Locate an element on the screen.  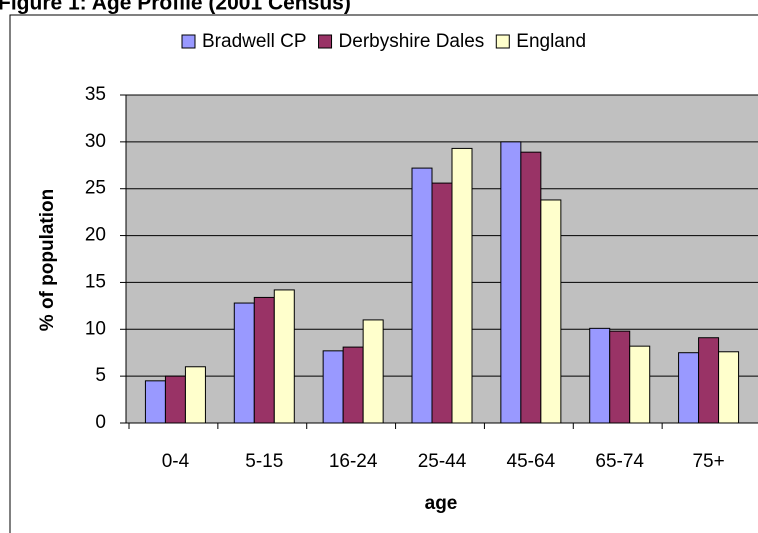
x-tick-label: 5-15 is located at coordinates (264, 461).